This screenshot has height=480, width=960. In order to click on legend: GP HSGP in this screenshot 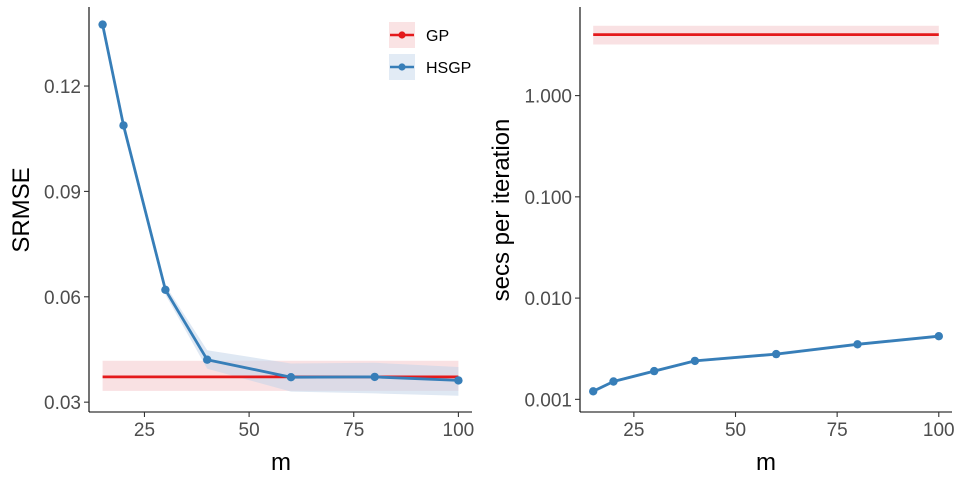, I will do `click(430, 51)`.